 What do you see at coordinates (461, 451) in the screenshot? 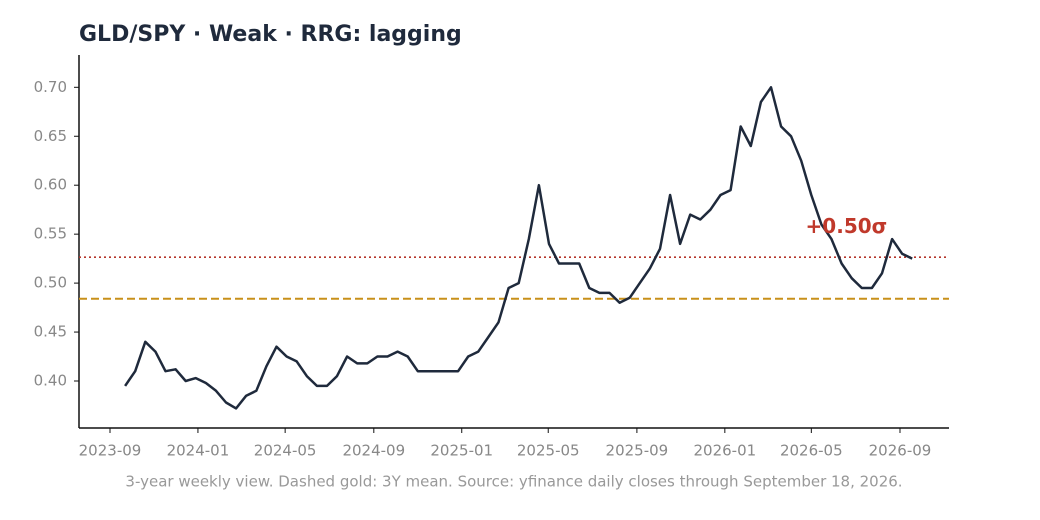
I see `x-tick-label: 2025-01` at bounding box center [461, 451].